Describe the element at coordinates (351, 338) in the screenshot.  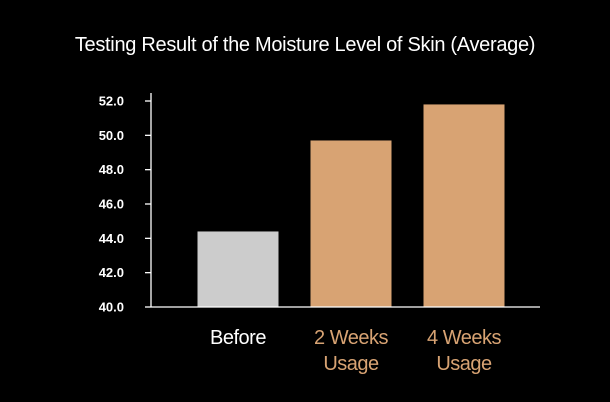
I see `x-category-label: 2 Weeks` at that location.